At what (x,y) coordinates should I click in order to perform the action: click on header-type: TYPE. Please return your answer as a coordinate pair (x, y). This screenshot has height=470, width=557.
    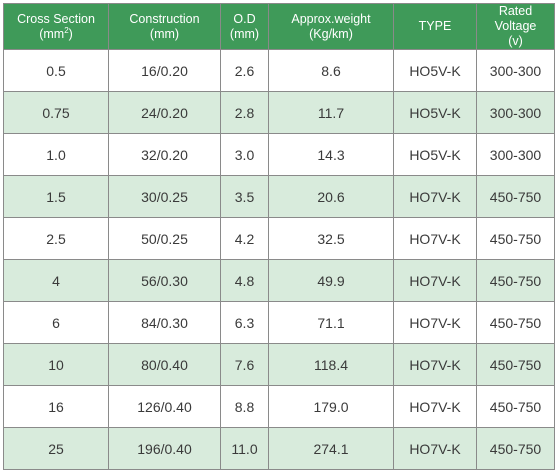
    Looking at the image, I should click on (435, 26).